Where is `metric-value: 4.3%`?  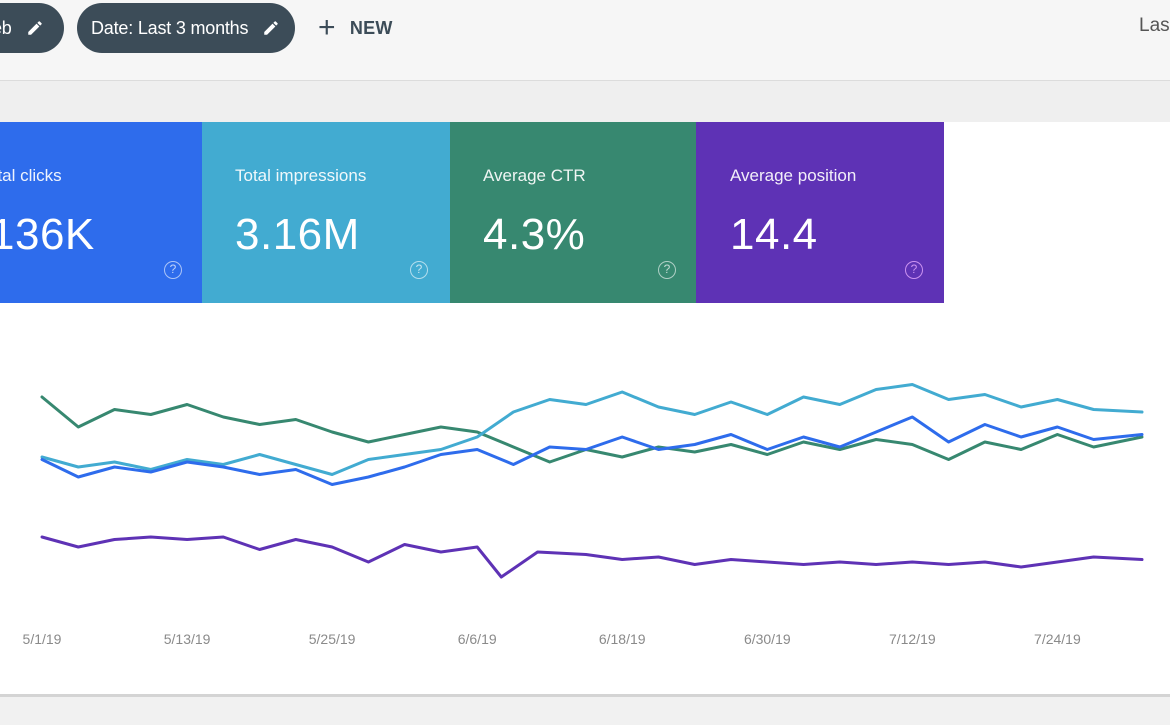
metric-value: 4.3% is located at coordinates (534, 234).